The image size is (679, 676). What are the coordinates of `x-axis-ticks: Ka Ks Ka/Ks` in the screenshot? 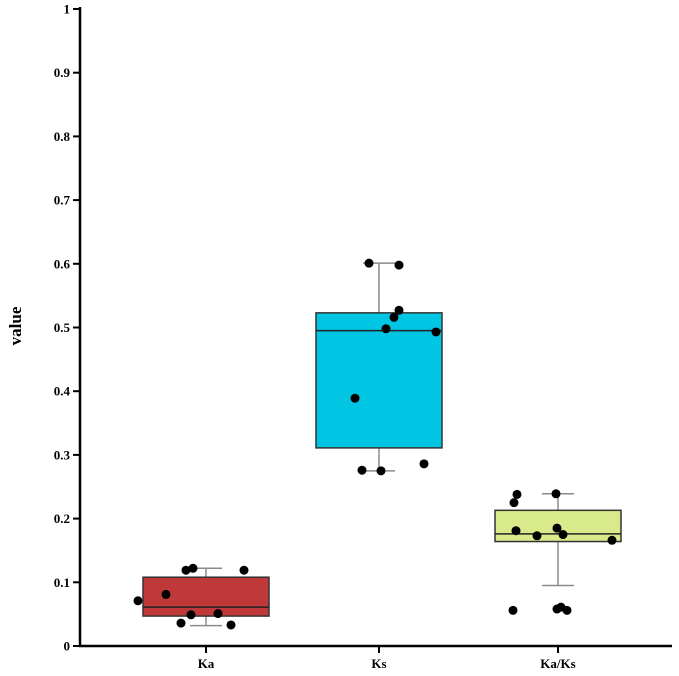 It's located at (387, 658).